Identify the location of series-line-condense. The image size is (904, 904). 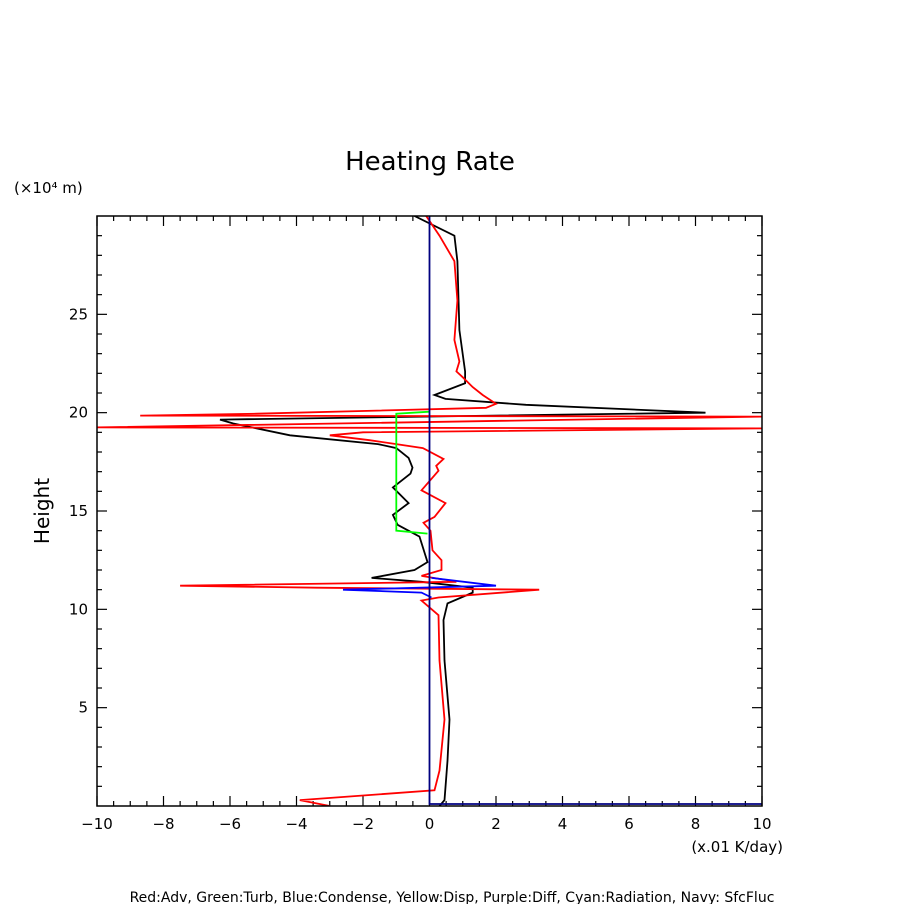
(419, 588).